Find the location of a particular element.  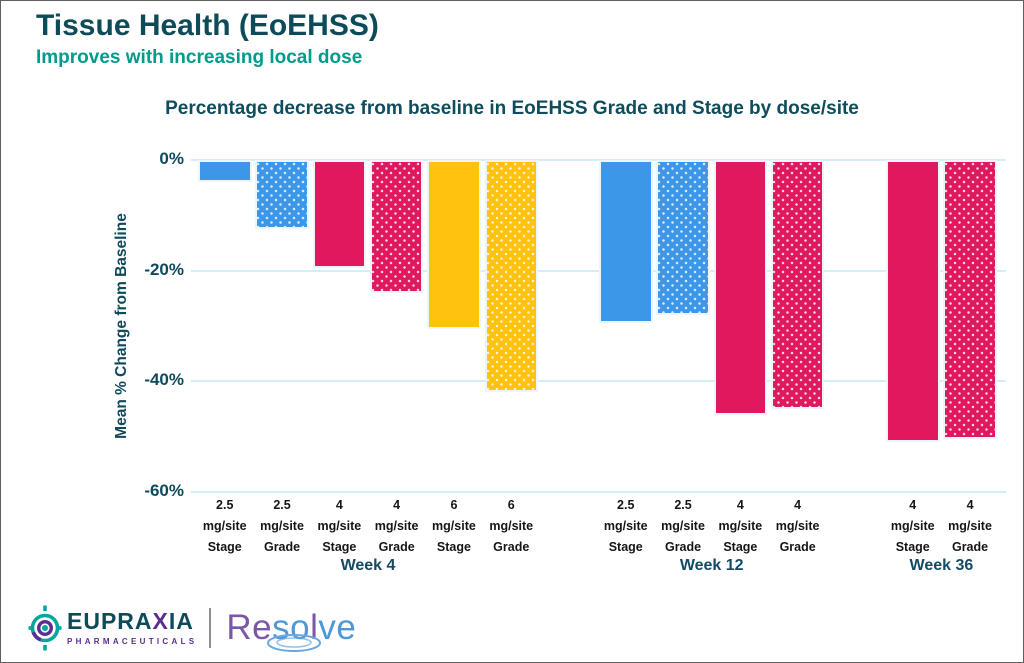

week-group-label: Week 4 is located at coordinates (368, 565).